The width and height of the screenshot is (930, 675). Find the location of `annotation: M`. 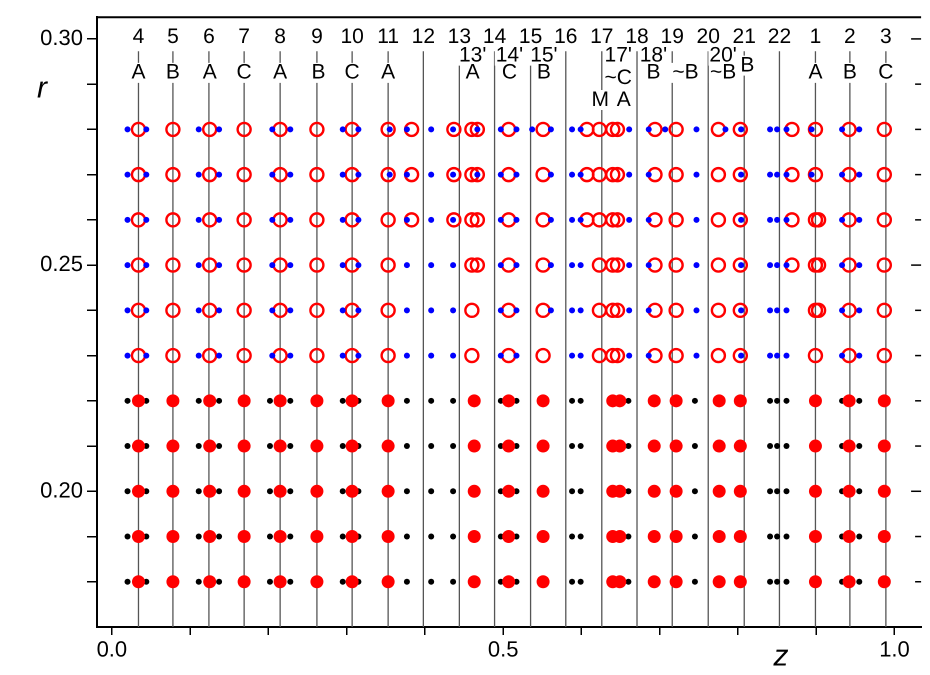

annotation: M is located at coordinates (600, 99).